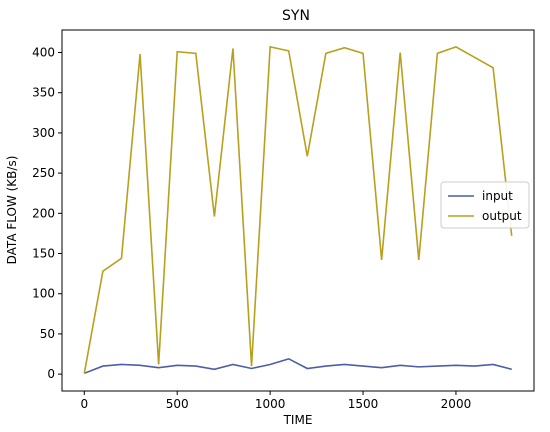 The image size is (550, 432). What do you see at coordinates (363, 404) in the screenshot?
I see `x-tick-label: 1500` at bounding box center [363, 404].